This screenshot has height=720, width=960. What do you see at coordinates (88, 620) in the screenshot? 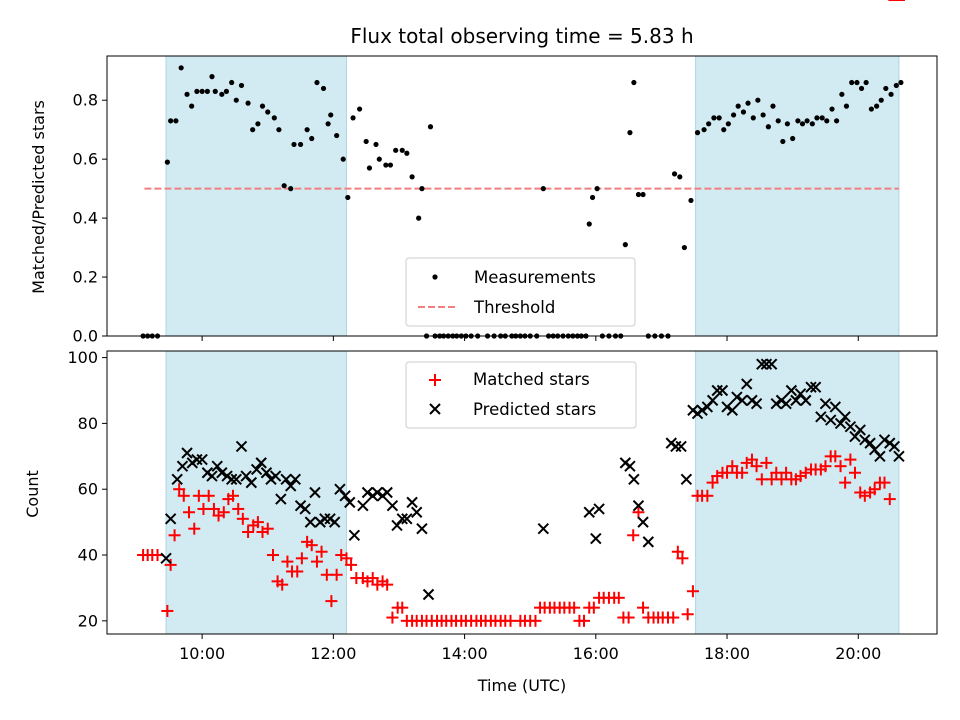
I see `bottom-y-tick-label-0: 20` at bounding box center [88, 620].